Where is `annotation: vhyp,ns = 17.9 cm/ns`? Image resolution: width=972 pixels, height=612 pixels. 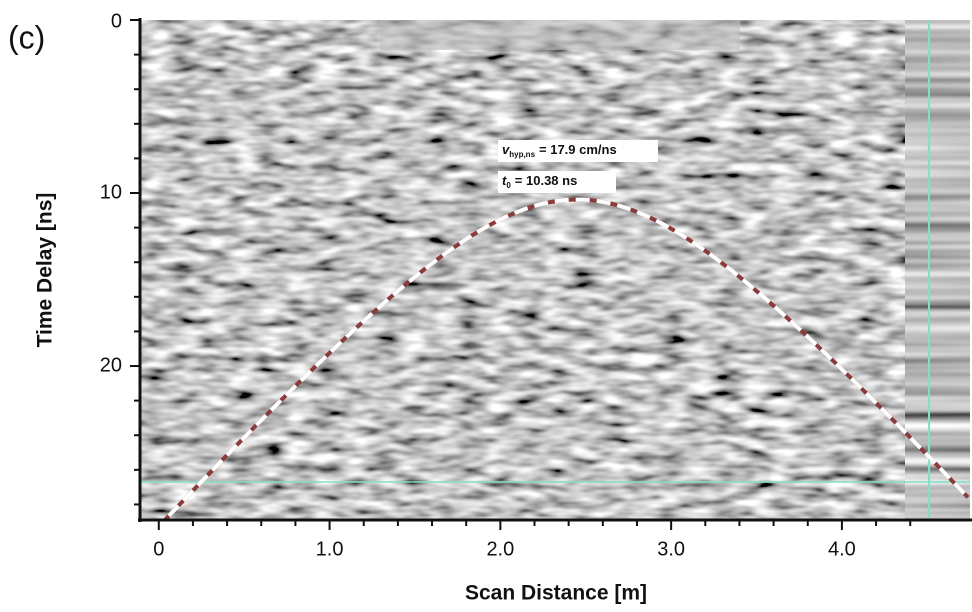 annotation: vhyp,ns = 17.9 cm/ns is located at coordinates (559, 150).